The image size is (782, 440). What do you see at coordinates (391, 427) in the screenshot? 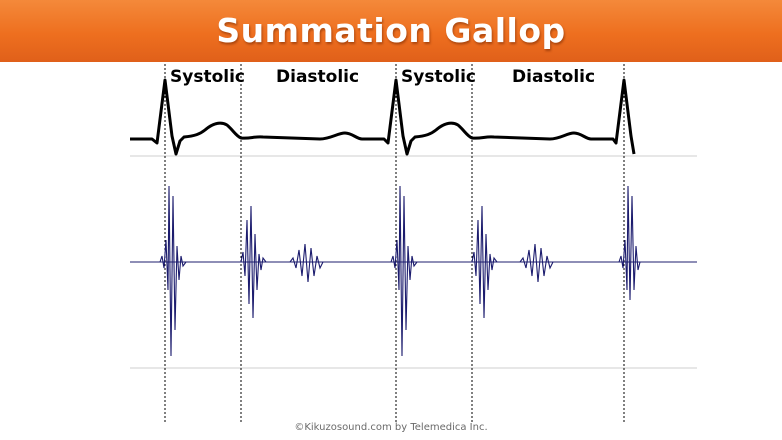
I see `credit-text: ©Kikuzosound.com by Telemedica Inc.` at bounding box center [391, 427].